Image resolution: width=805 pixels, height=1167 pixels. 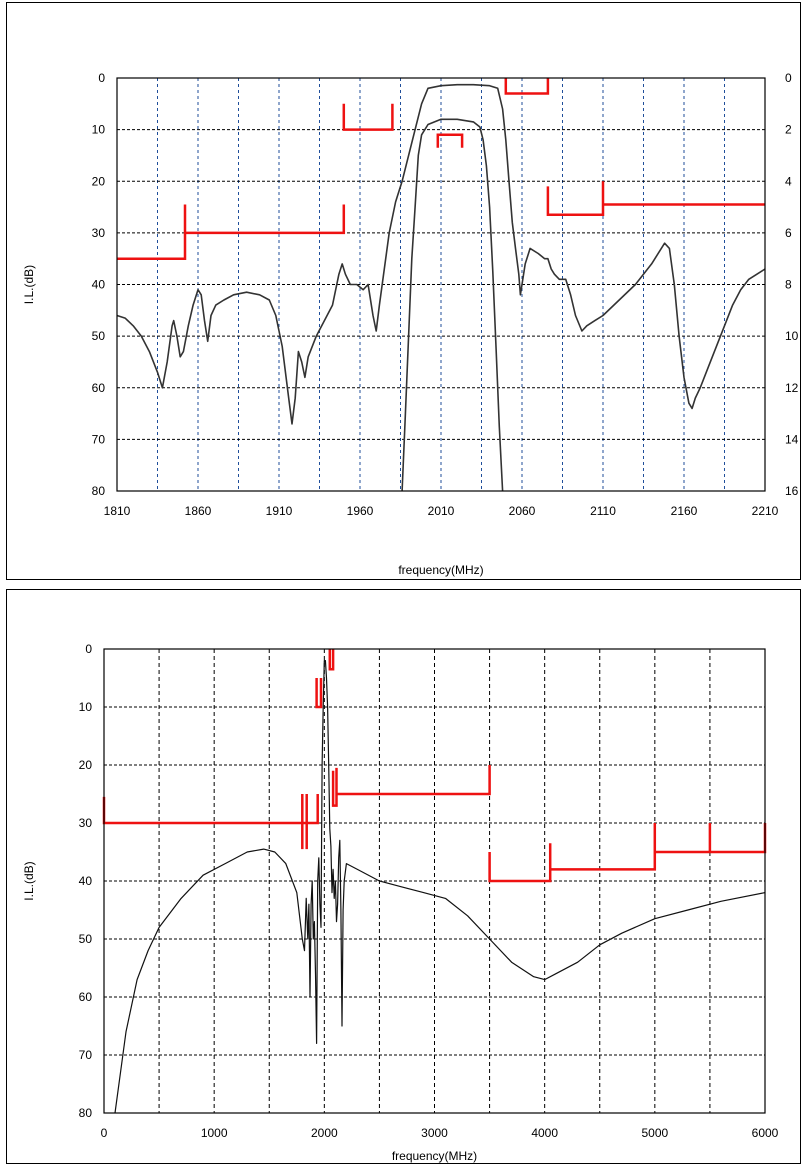 What do you see at coordinates (544, 1133) in the screenshot?
I see `x-tick-label: 4000` at bounding box center [544, 1133].